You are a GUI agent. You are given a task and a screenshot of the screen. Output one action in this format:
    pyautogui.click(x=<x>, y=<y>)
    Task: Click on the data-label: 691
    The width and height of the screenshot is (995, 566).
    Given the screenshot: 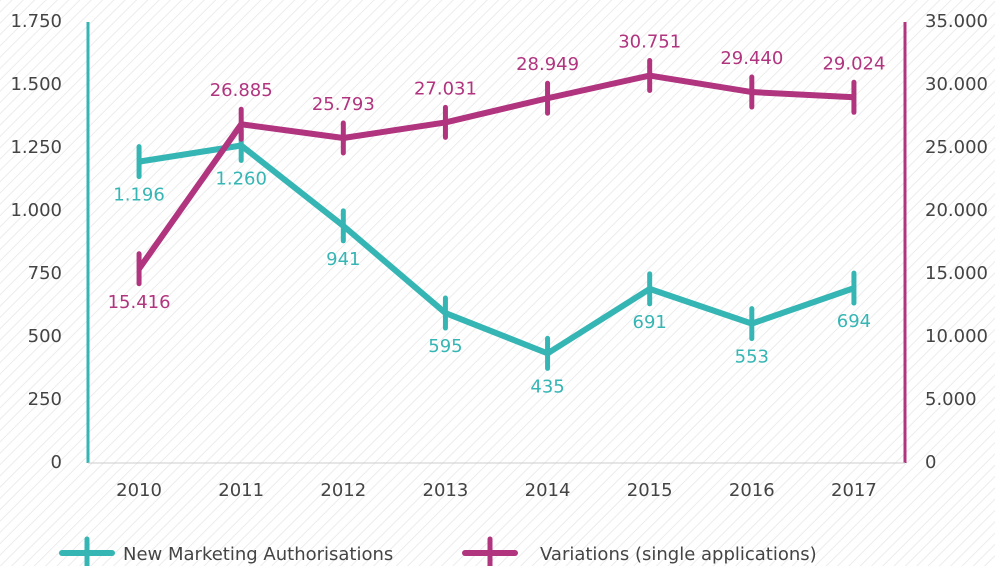 What is the action you would take?
    pyautogui.click(x=650, y=322)
    